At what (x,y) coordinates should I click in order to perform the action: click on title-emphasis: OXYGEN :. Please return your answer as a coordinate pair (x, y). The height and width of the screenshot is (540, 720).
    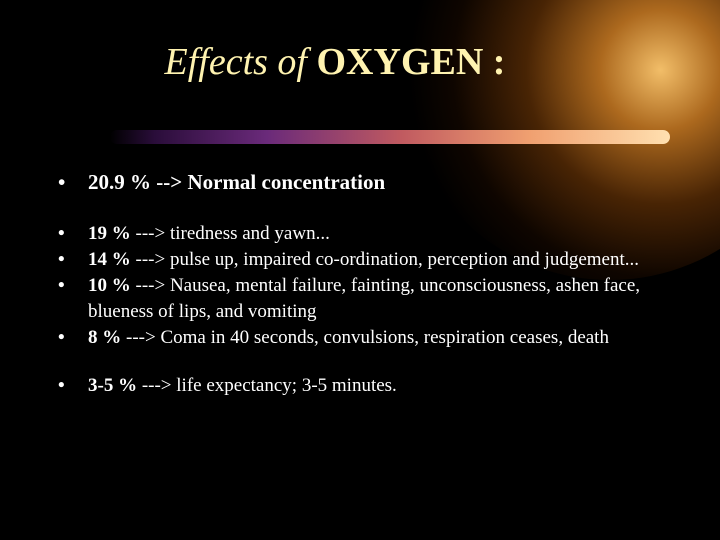
    Looking at the image, I should click on (411, 62).